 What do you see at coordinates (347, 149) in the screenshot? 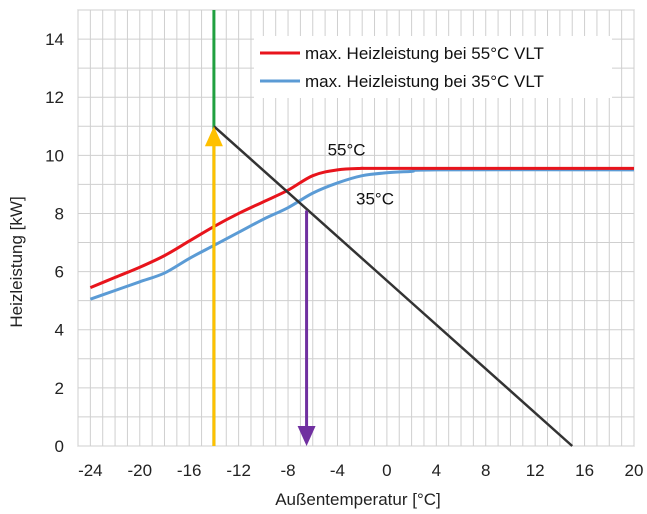
I see `curve-annotation: 55°C` at bounding box center [347, 149].